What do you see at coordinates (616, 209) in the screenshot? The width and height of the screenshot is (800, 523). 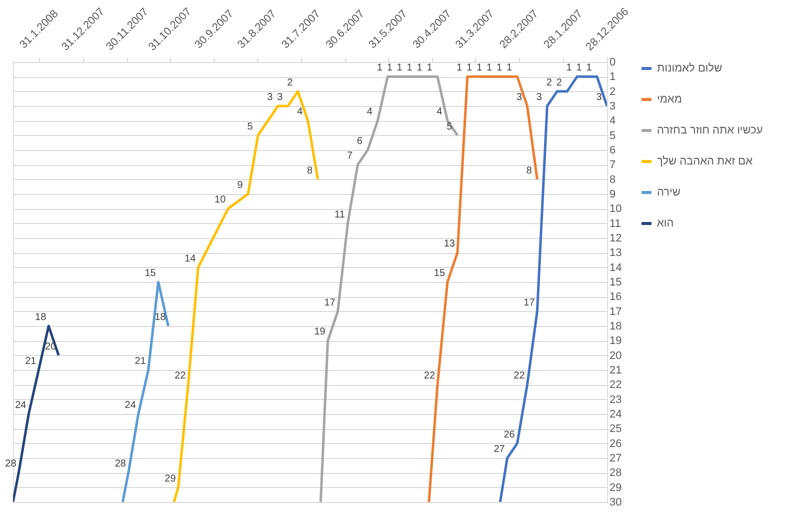 I see `y-tick-label: 10` at bounding box center [616, 209].